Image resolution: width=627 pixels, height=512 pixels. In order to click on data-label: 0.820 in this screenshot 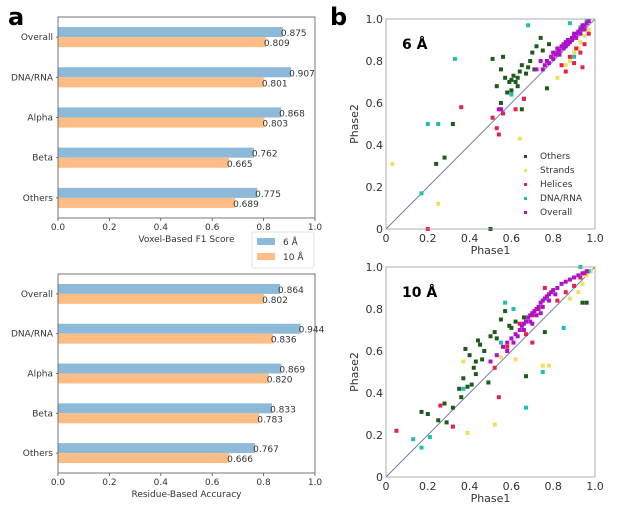, I will do `click(280, 380)`.